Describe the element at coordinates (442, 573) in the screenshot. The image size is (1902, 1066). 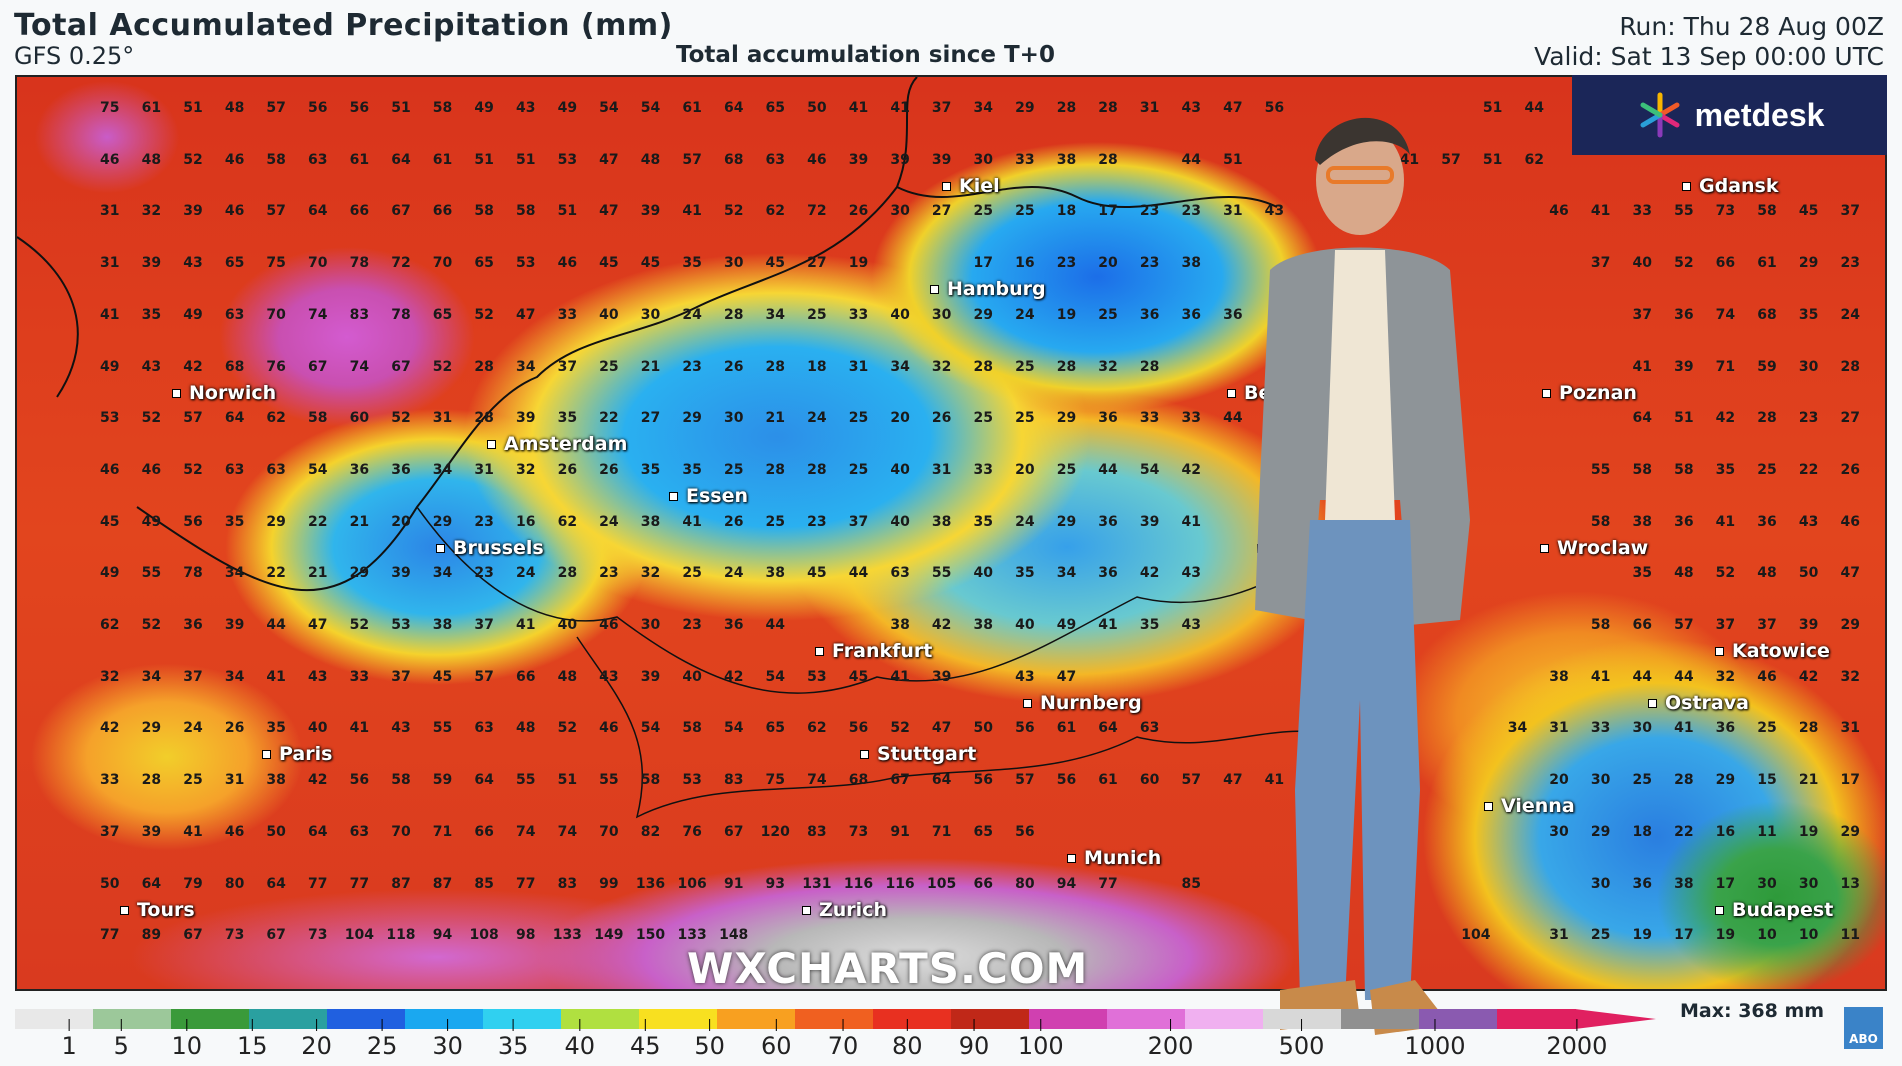
I see `grid-value: 34` at that location.